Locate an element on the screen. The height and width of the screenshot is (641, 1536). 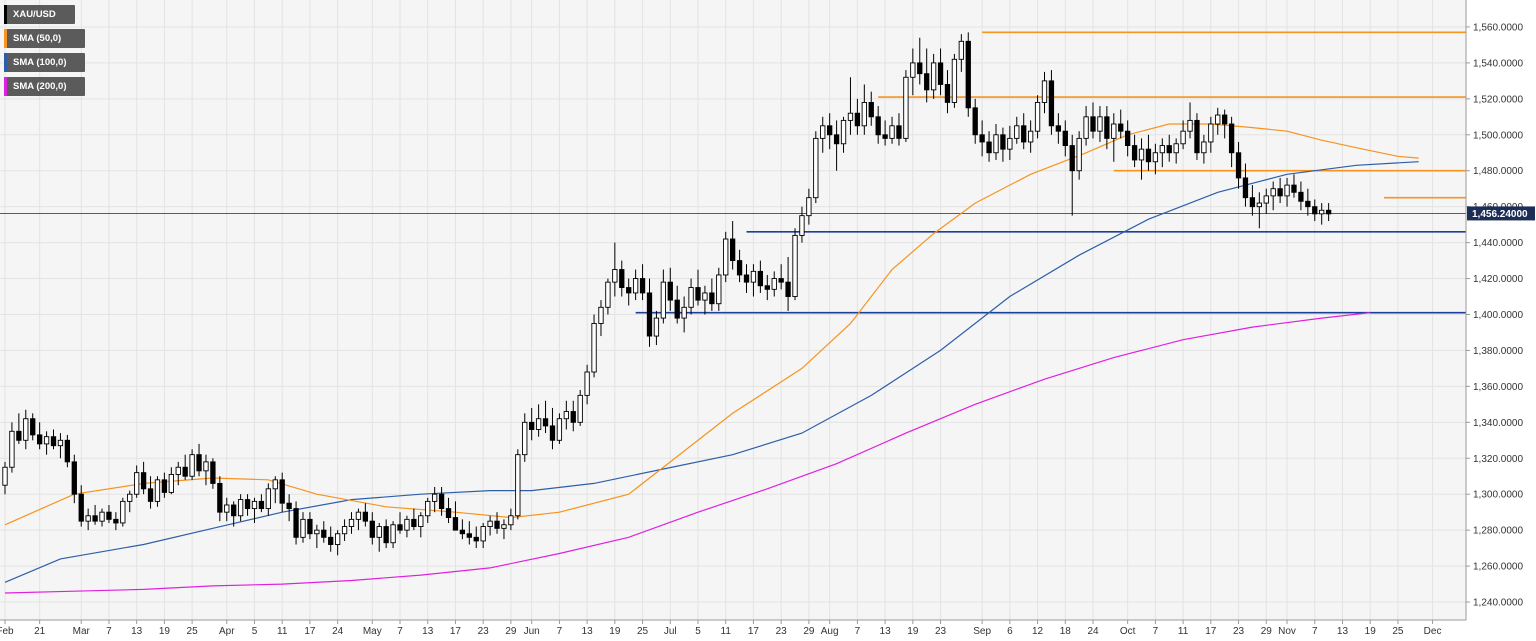
x-tick-label: 24 is located at coordinates (338, 631).